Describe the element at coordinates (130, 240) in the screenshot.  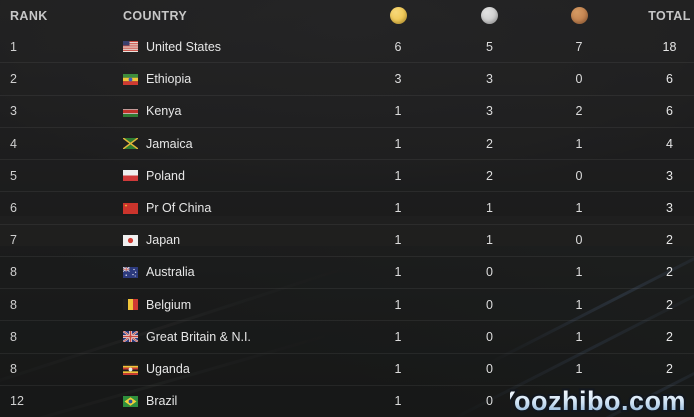
I see `flag-jp-icon` at that location.